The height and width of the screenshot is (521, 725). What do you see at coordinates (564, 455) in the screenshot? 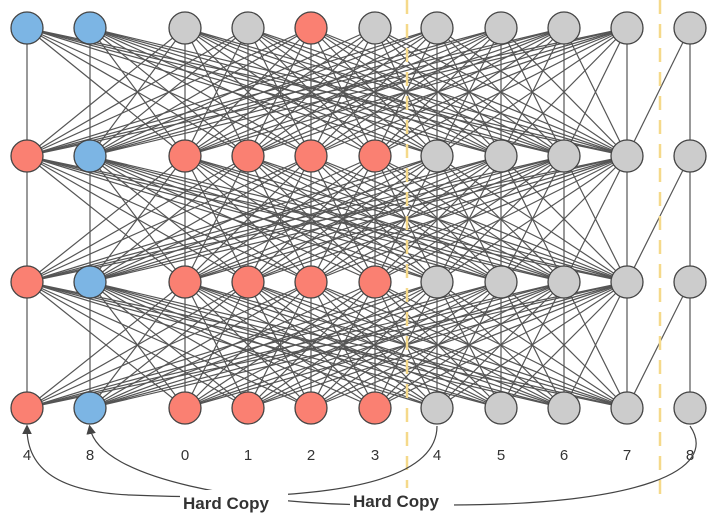
I see `index-label: 6` at bounding box center [564, 455].